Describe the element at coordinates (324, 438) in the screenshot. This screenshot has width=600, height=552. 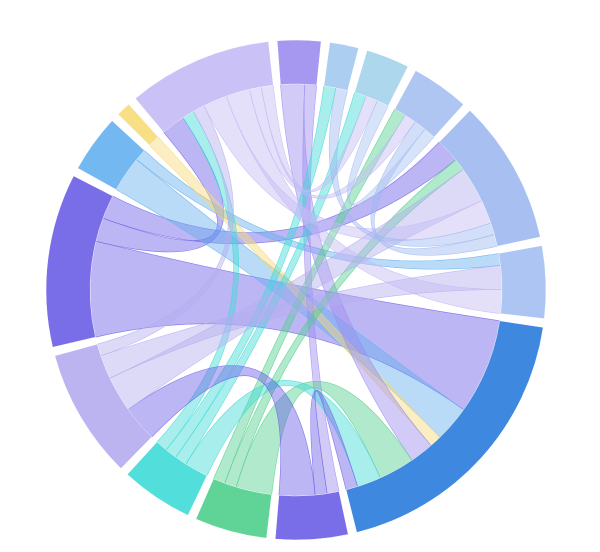
I see `chord` at that location.